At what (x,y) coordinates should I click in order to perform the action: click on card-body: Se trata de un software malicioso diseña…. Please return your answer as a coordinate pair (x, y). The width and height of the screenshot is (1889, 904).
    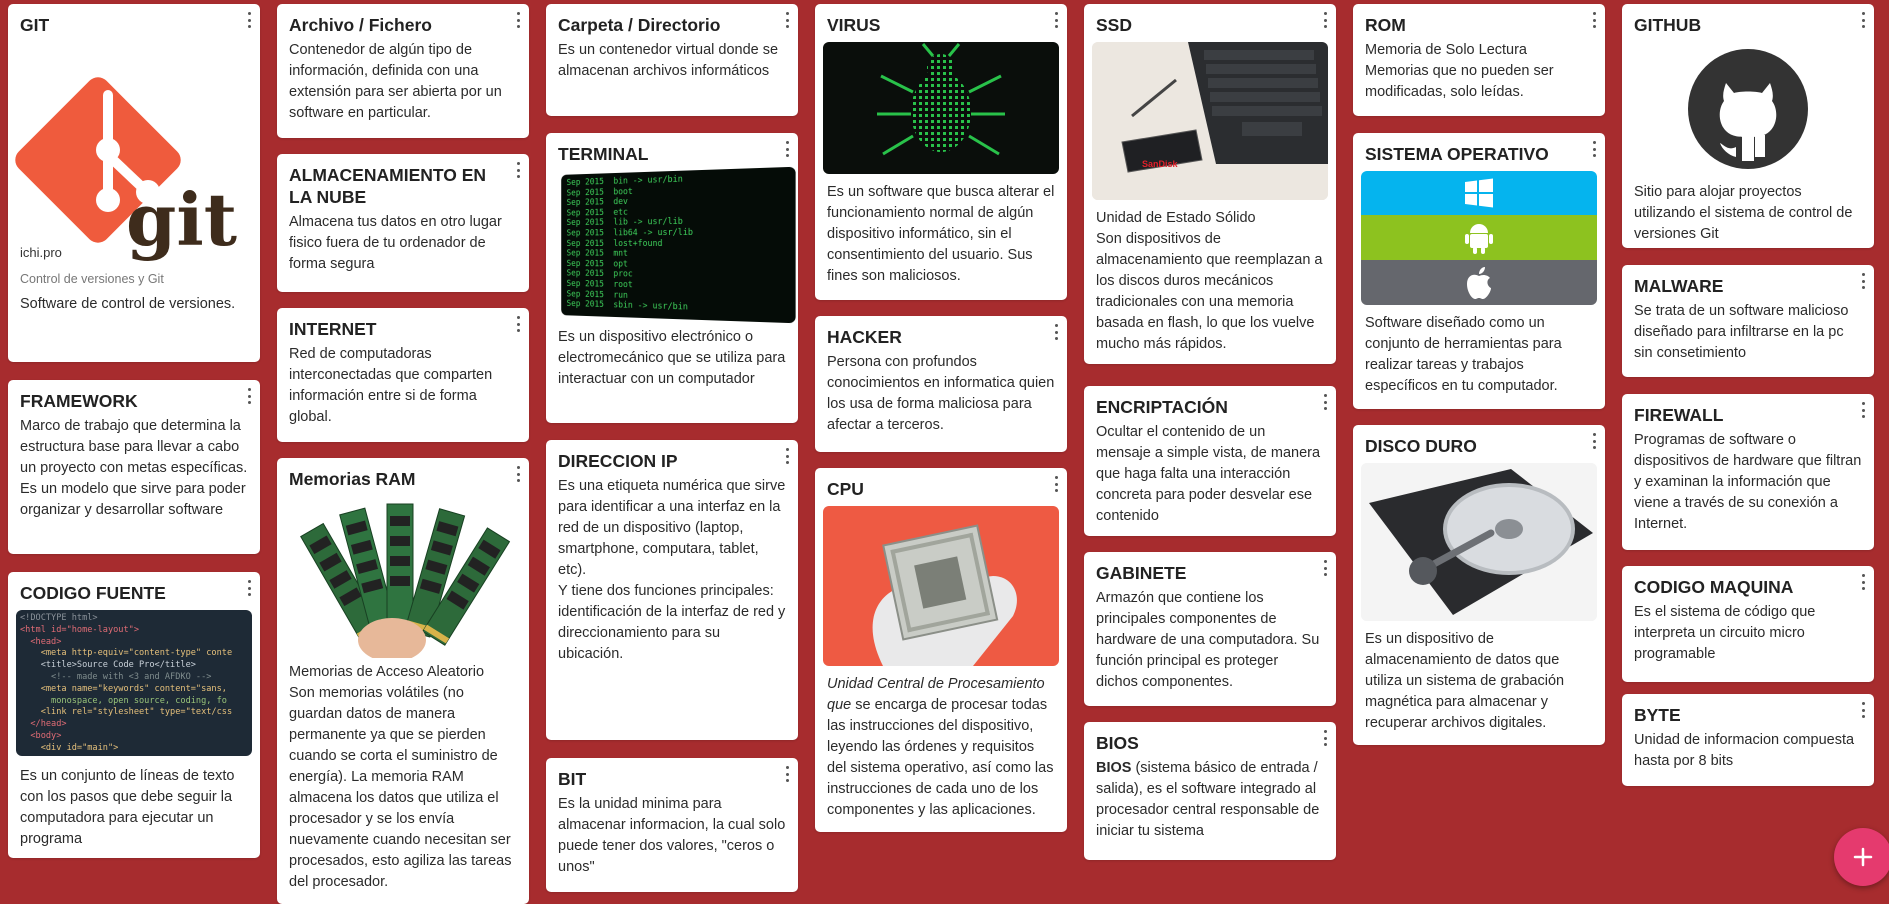
    Looking at the image, I should click on (1748, 330).